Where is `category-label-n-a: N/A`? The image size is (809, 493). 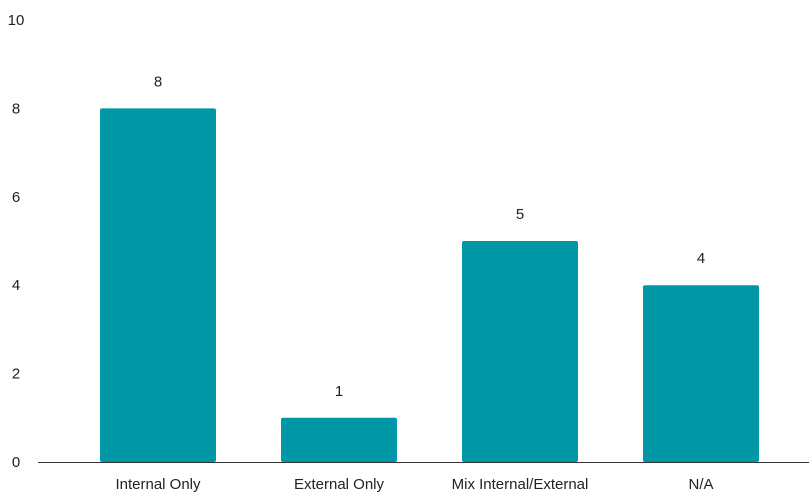 category-label-n-a: N/A is located at coordinates (700, 484).